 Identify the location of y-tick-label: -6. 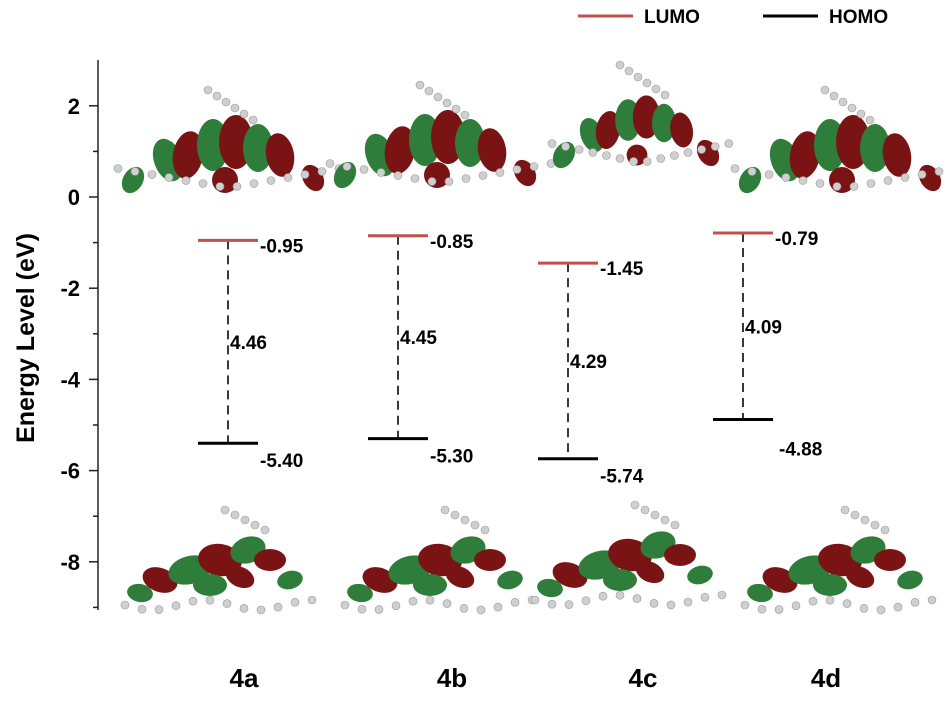
(70, 471).